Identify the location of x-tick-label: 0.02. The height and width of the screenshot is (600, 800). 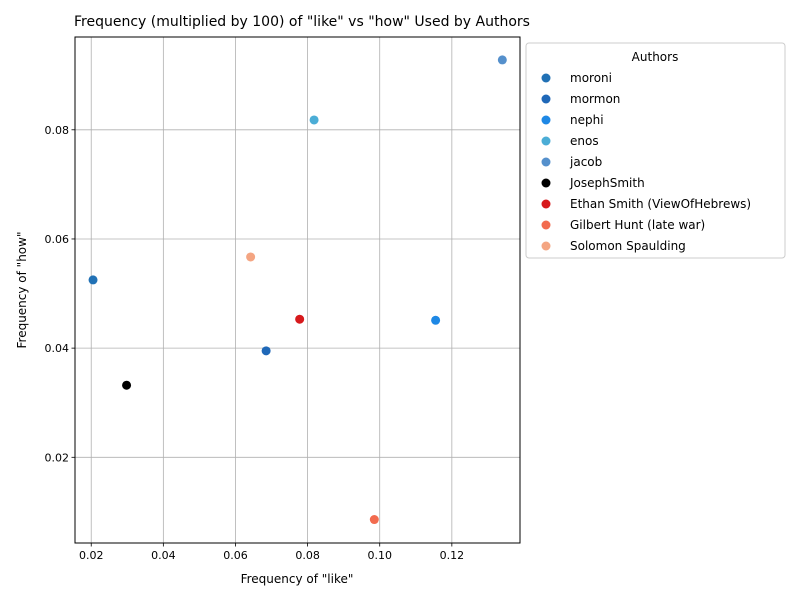
(91, 555).